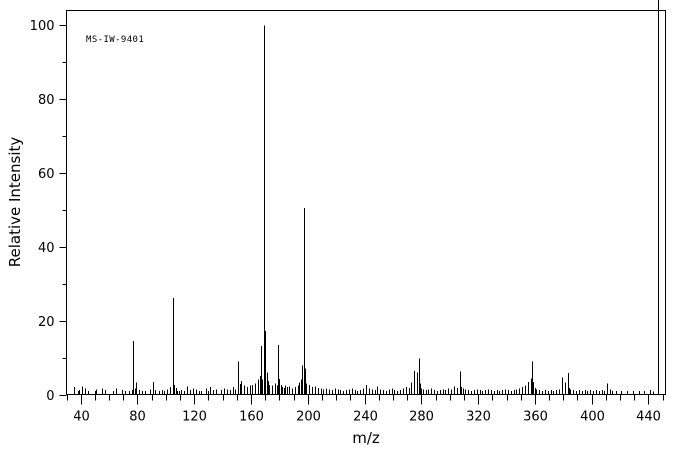  What do you see at coordinates (194, 417) in the screenshot?
I see `x-tick-label: 120` at bounding box center [194, 417].